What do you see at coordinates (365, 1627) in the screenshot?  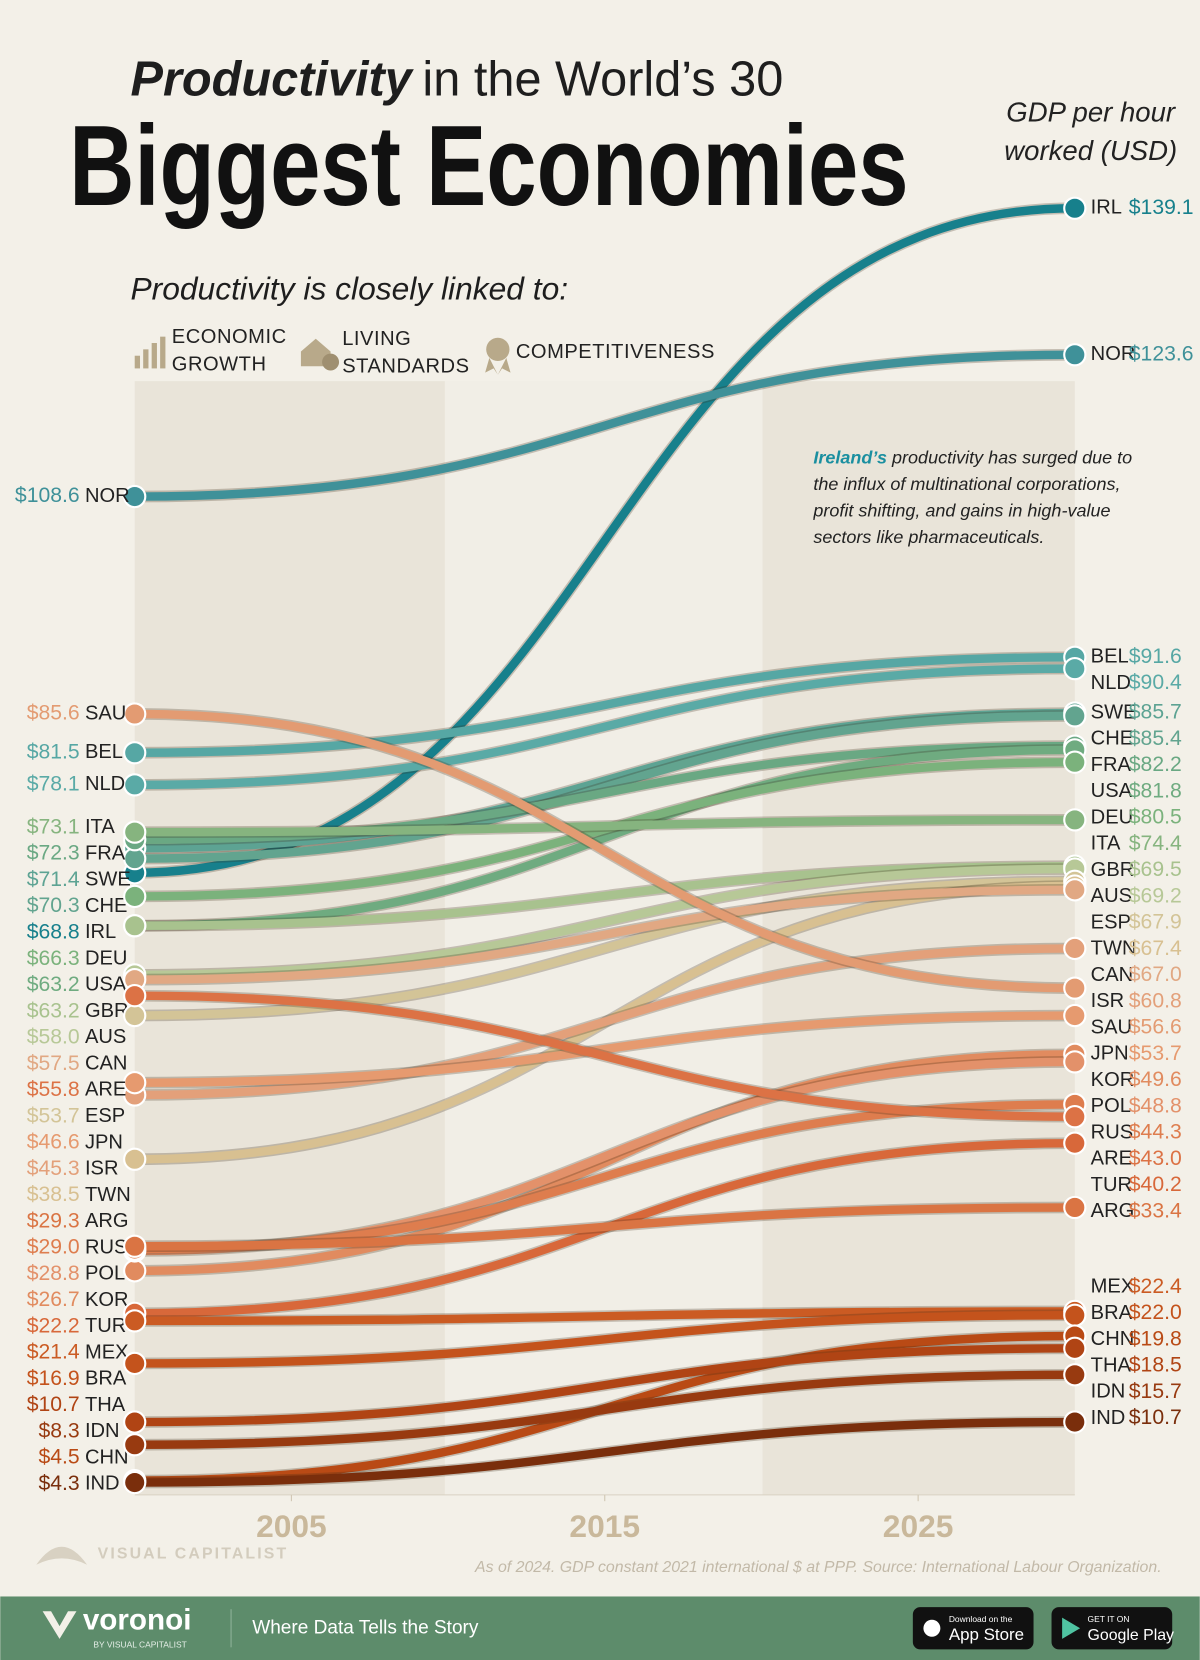 I see `tagline: Where Data Tells the Story` at bounding box center [365, 1627].